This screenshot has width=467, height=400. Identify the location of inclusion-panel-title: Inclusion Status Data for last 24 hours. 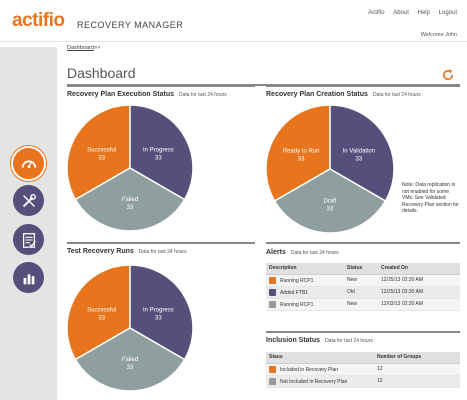
(319, 340).